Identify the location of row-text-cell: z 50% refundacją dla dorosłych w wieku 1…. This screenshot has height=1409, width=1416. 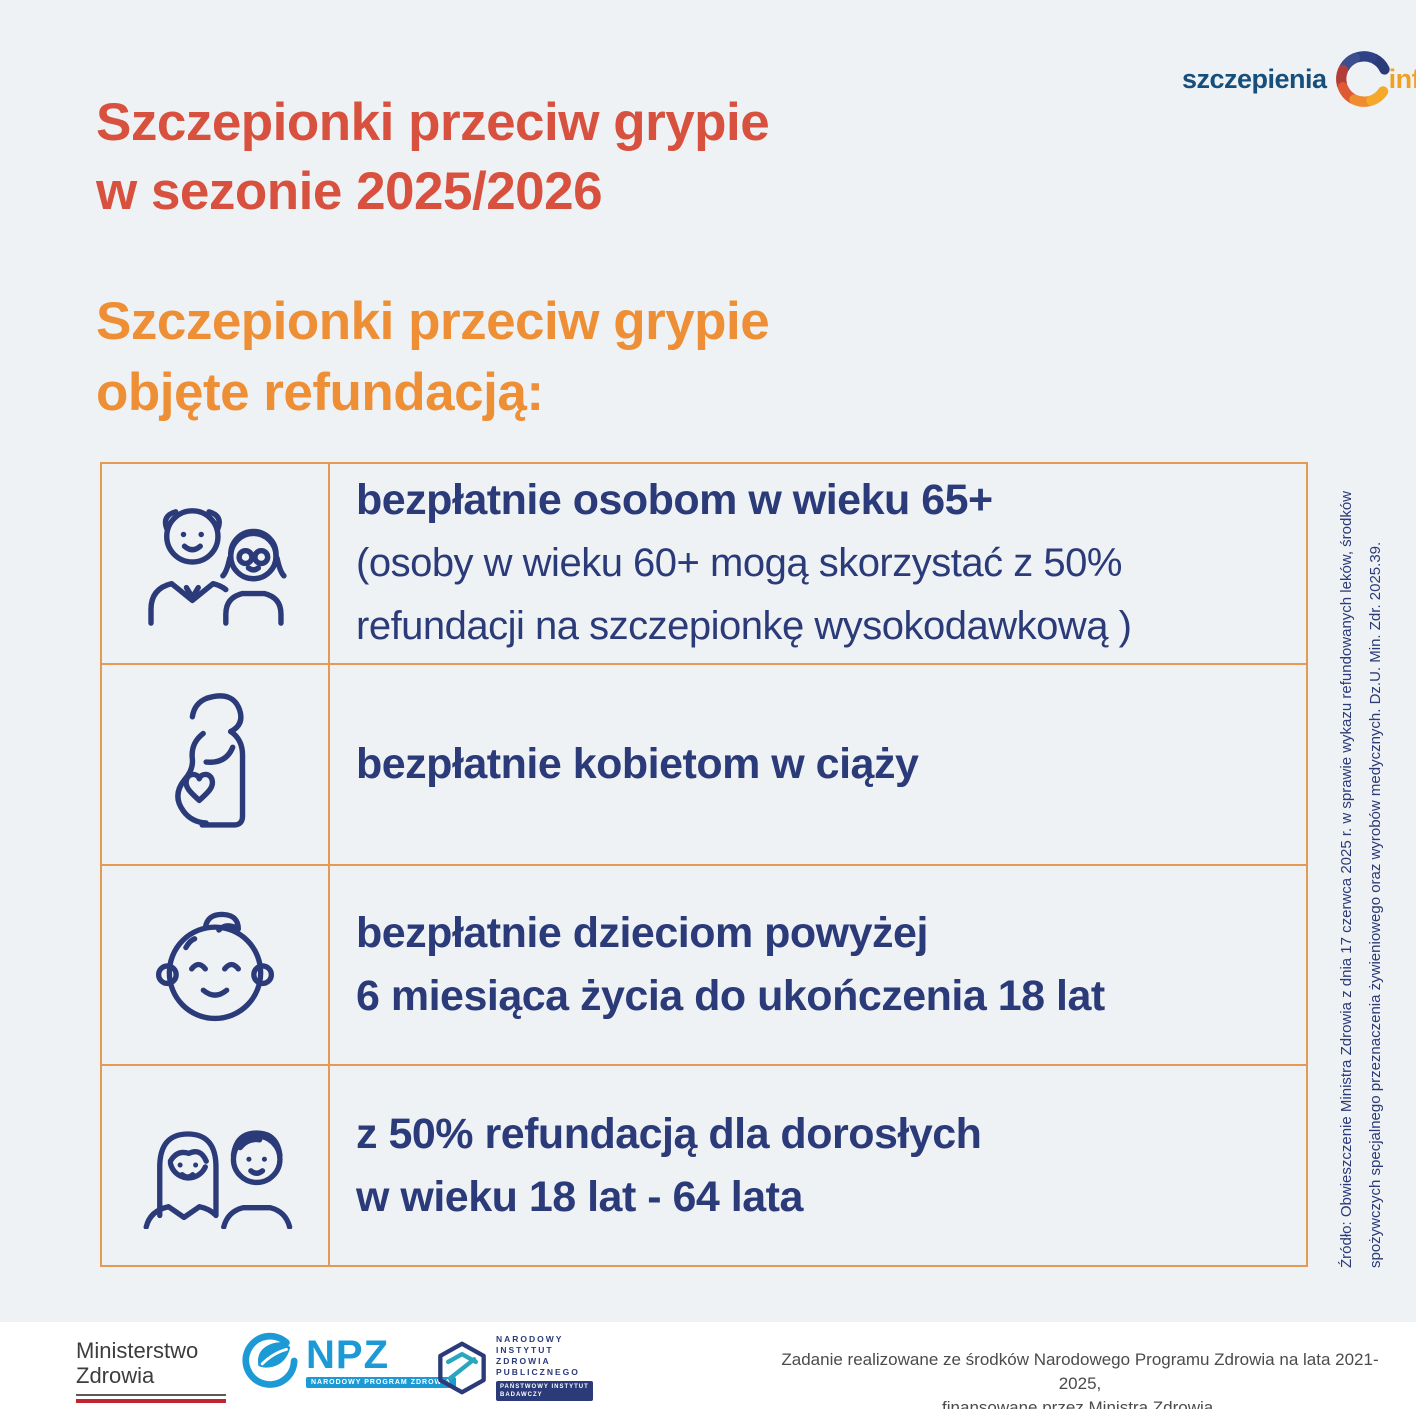
(818, 1165).